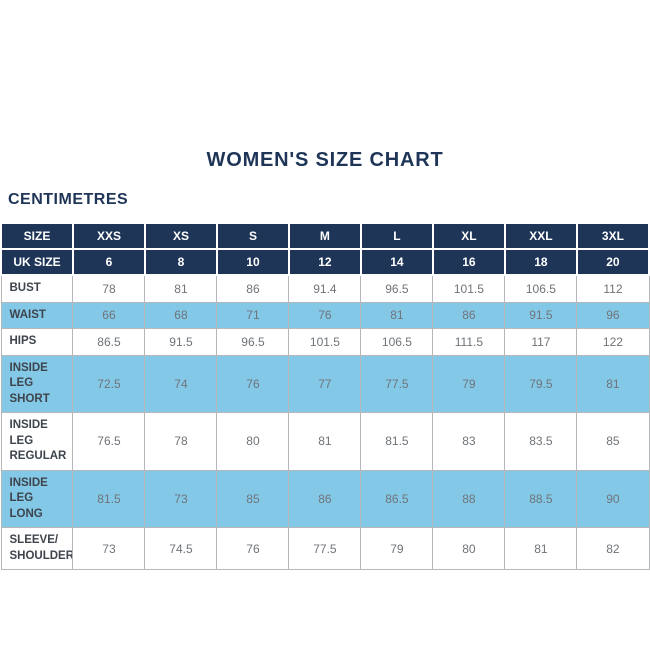 Image resolution: width=650 pixels, height=650 pixels. I want to click on table-row: HIPS 86.5 91.5 96.5 101.5 106.5 111.5 117 122, so click(325, 342).